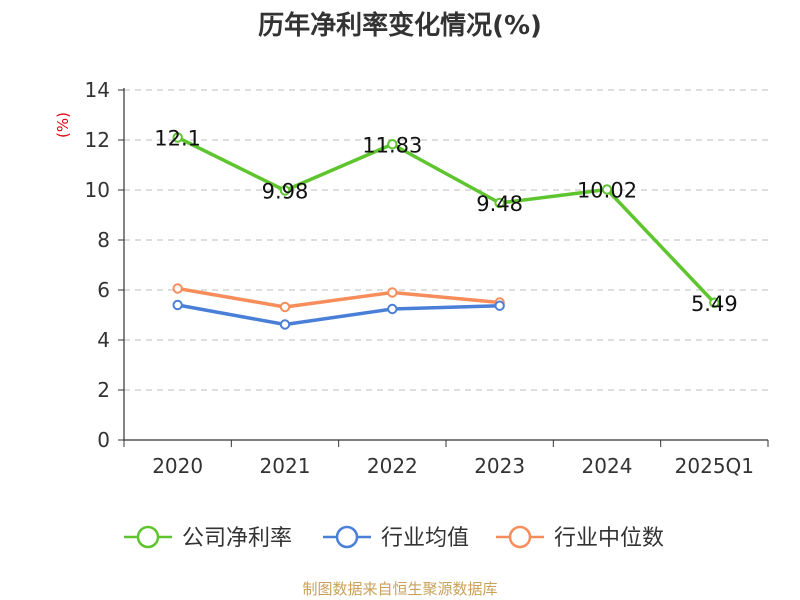 Image resolution: width=800 pixels, height=600 pixels. What do you see at coordinates (63, 125) in the screenshot?
I see `y-axis-unit-label: (%)` at bounding box center [63, 125].